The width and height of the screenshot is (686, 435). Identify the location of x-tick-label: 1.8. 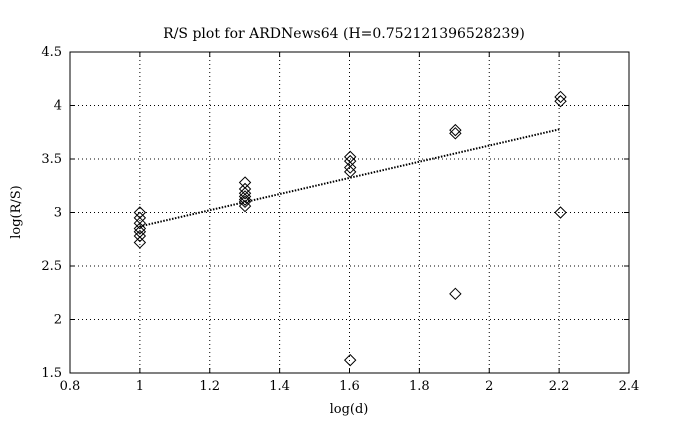
(419, 386).